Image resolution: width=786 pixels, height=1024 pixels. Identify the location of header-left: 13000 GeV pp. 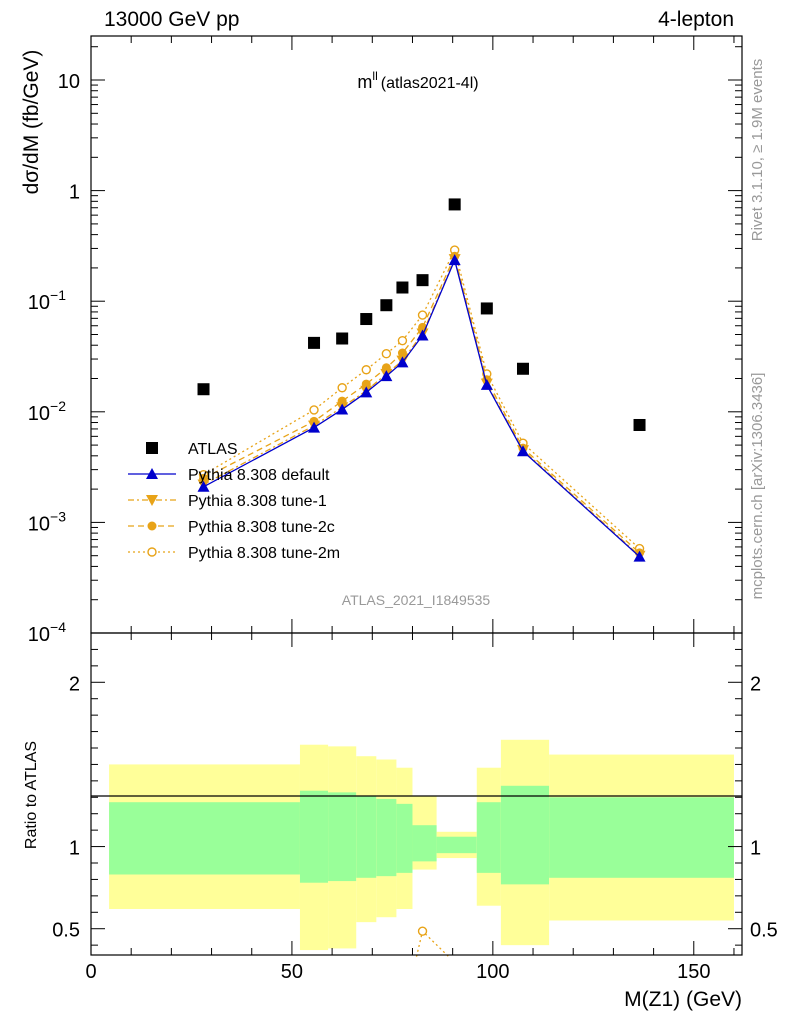
(171, 19).